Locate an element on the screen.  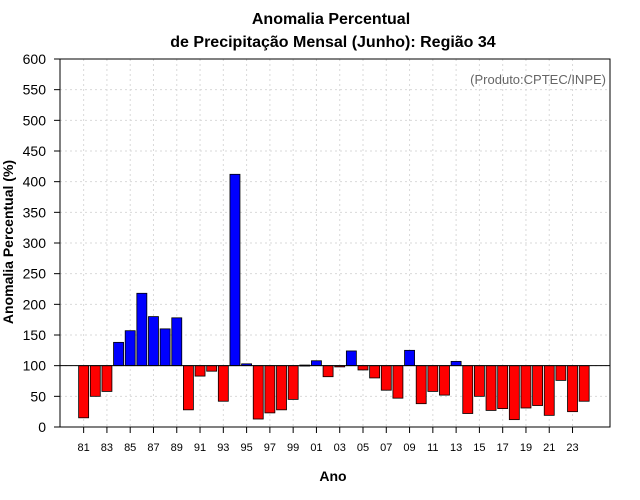
y-tick-label: 550 is located at coordinates (35, 90).